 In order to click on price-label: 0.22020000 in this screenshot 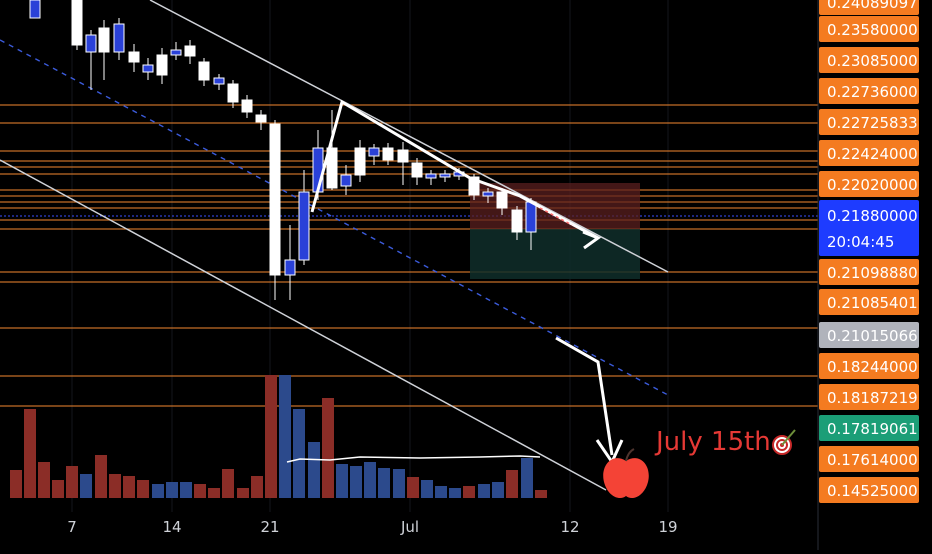, I will do `click(872, 185)`.